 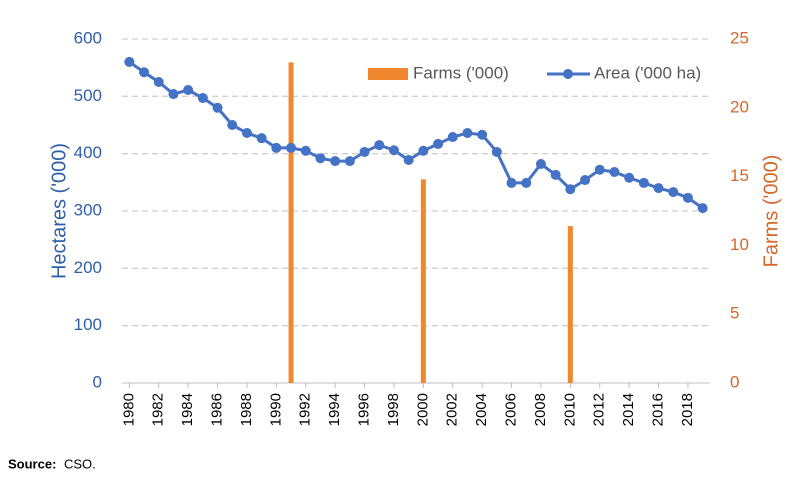 I want to click on x-tick-label: 1994, so click(x=334, y=409).